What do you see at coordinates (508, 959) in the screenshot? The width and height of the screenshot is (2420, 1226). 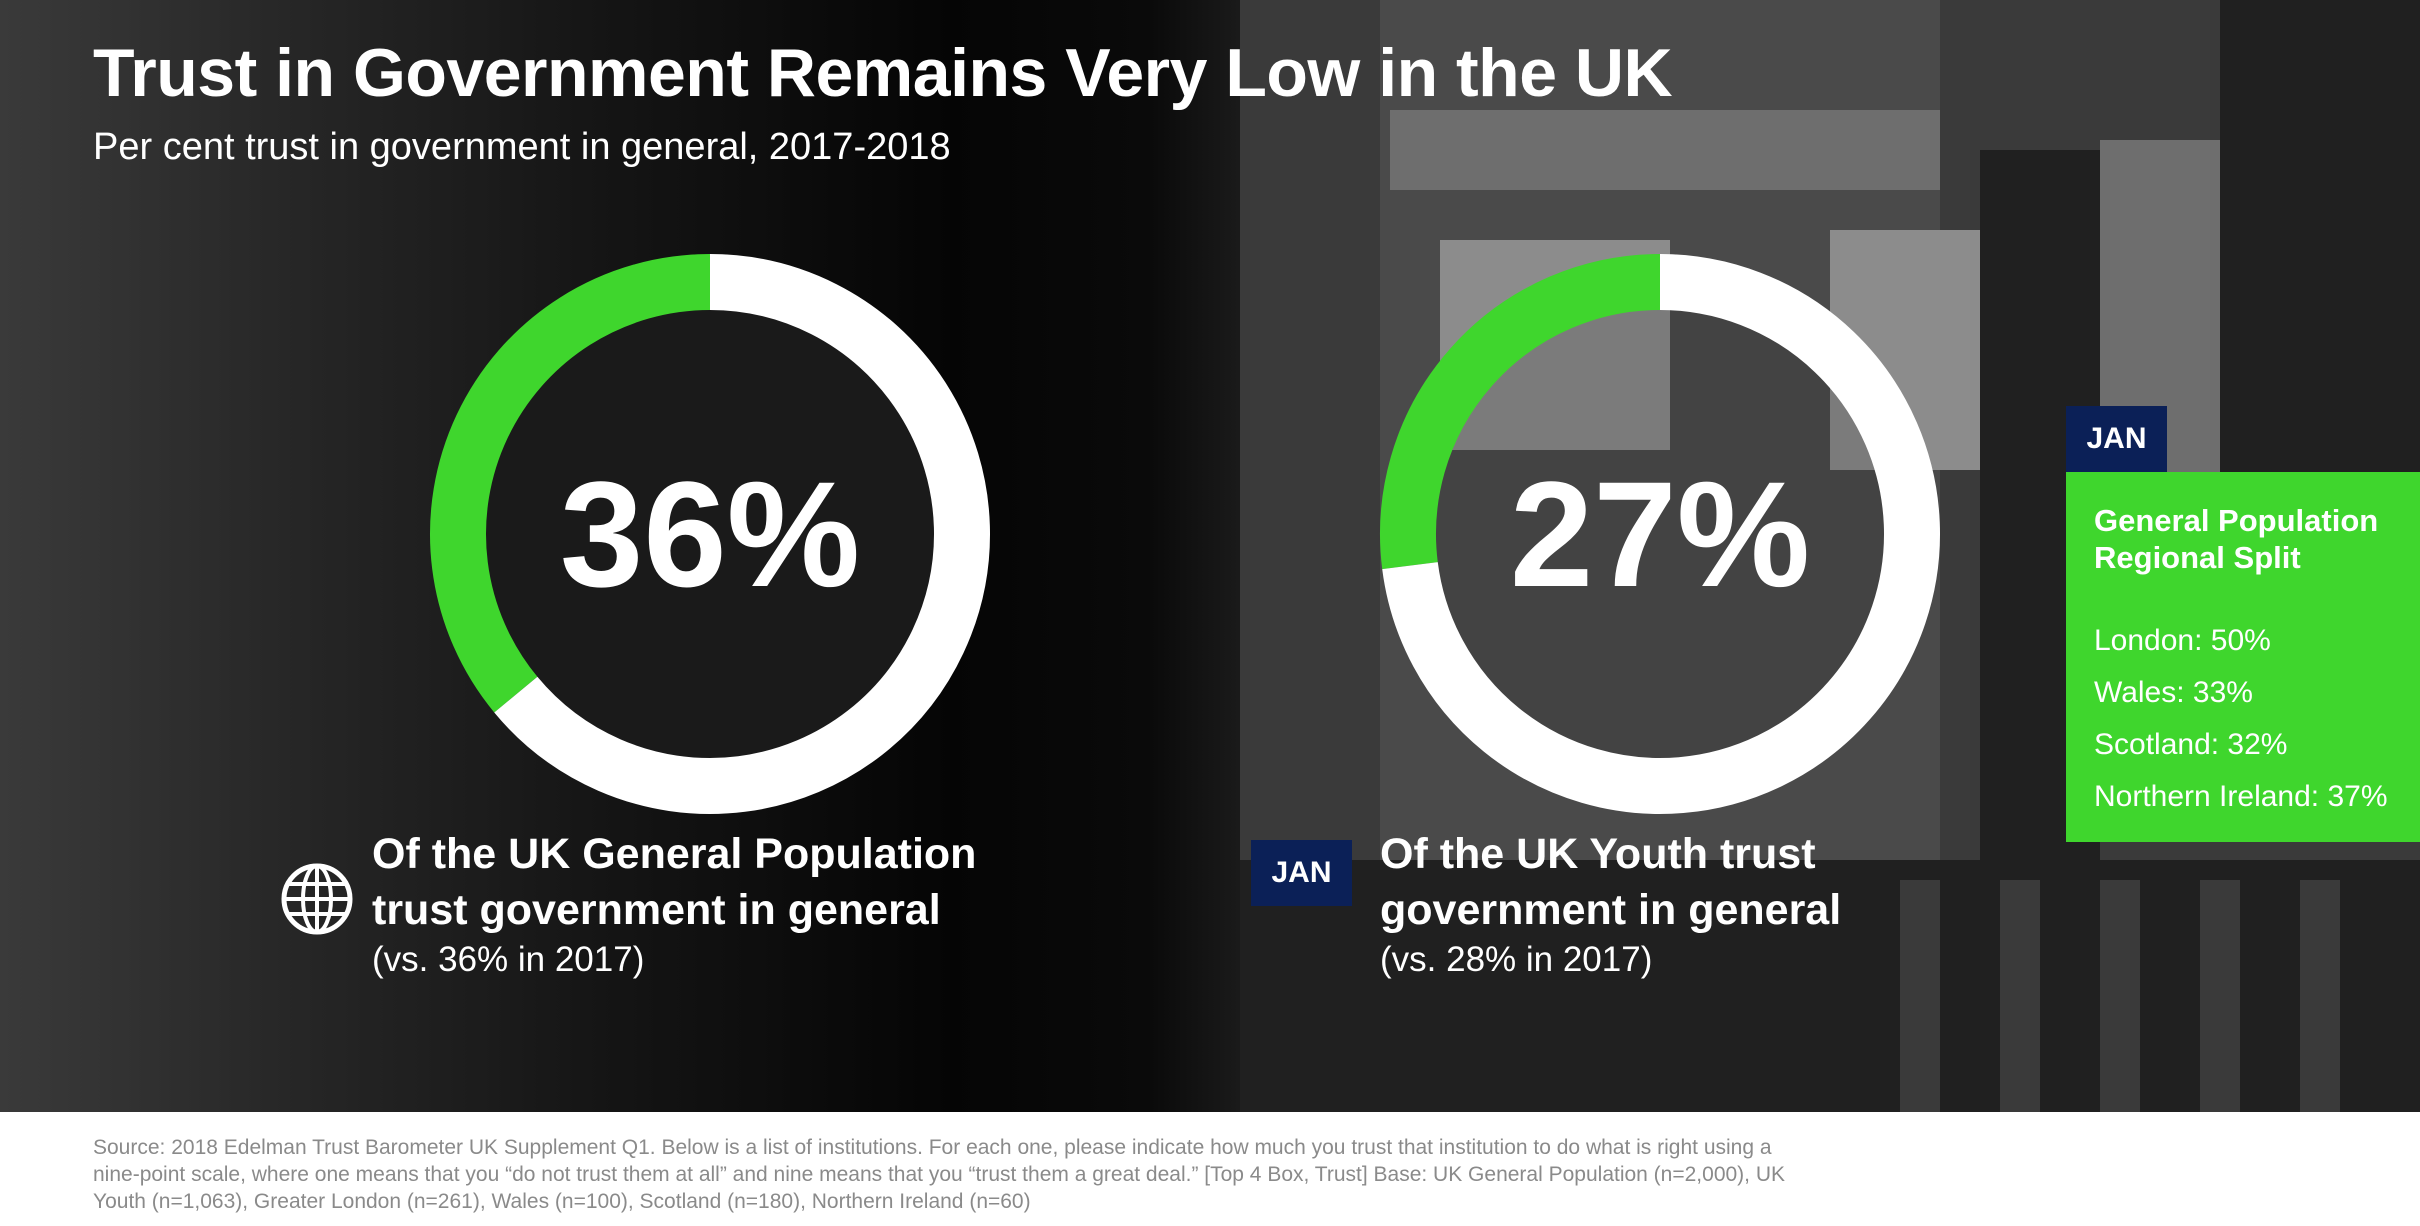 I see `comparison-text: (vs. 36% in 2017)` at bounding box center [508, 959].